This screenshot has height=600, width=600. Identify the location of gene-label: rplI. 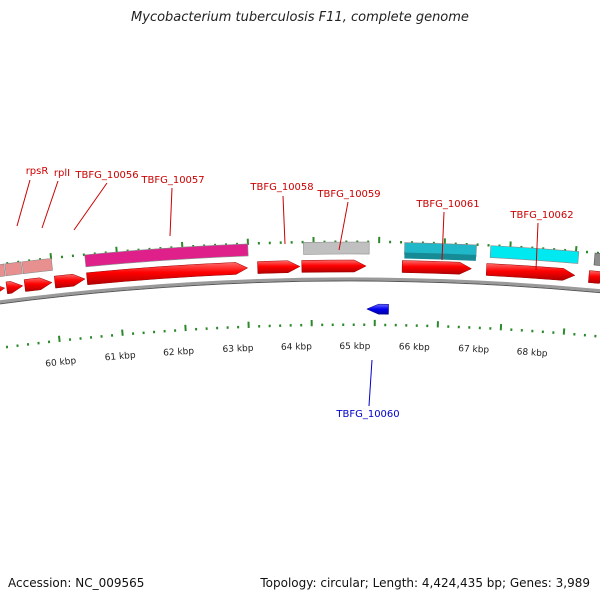
(62, 173).